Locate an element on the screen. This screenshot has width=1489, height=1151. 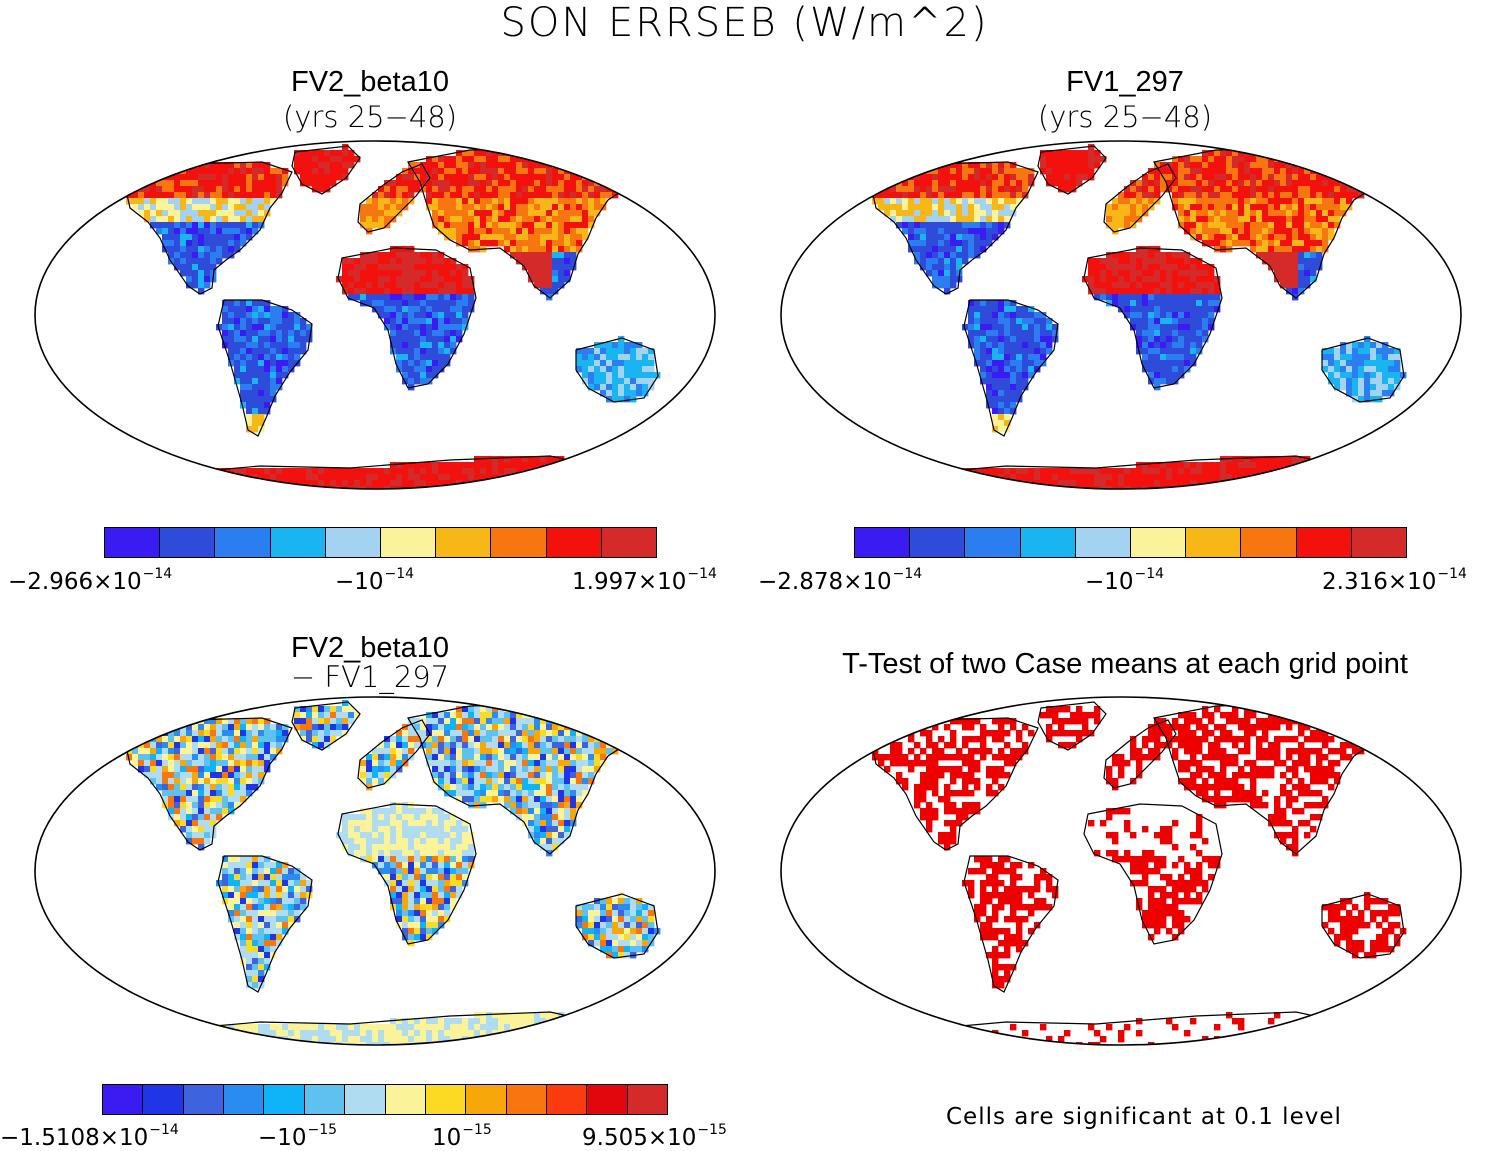
colorbar-tl-label-min: −2.966×10⁻¹⁴ is located at coordinates (90, 580).